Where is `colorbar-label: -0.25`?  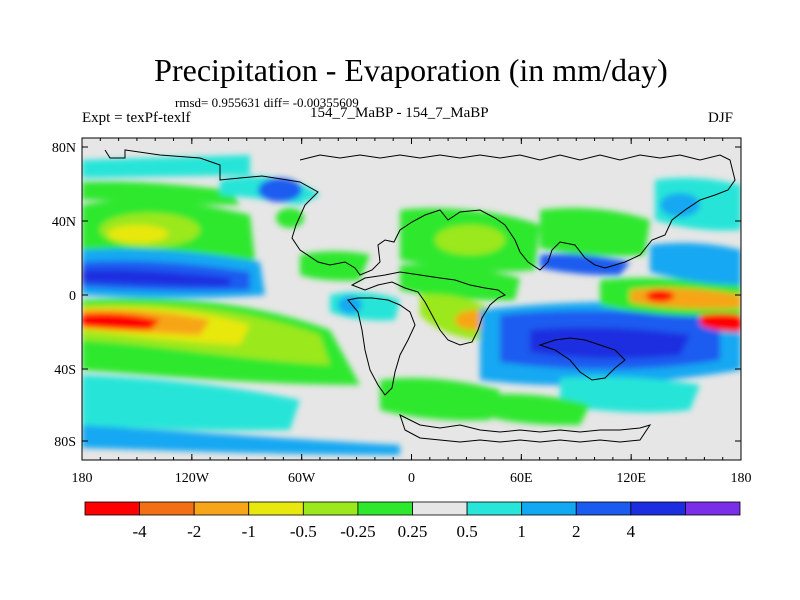
colorbar-label: -0.25 is located at coordinates (357, 531).